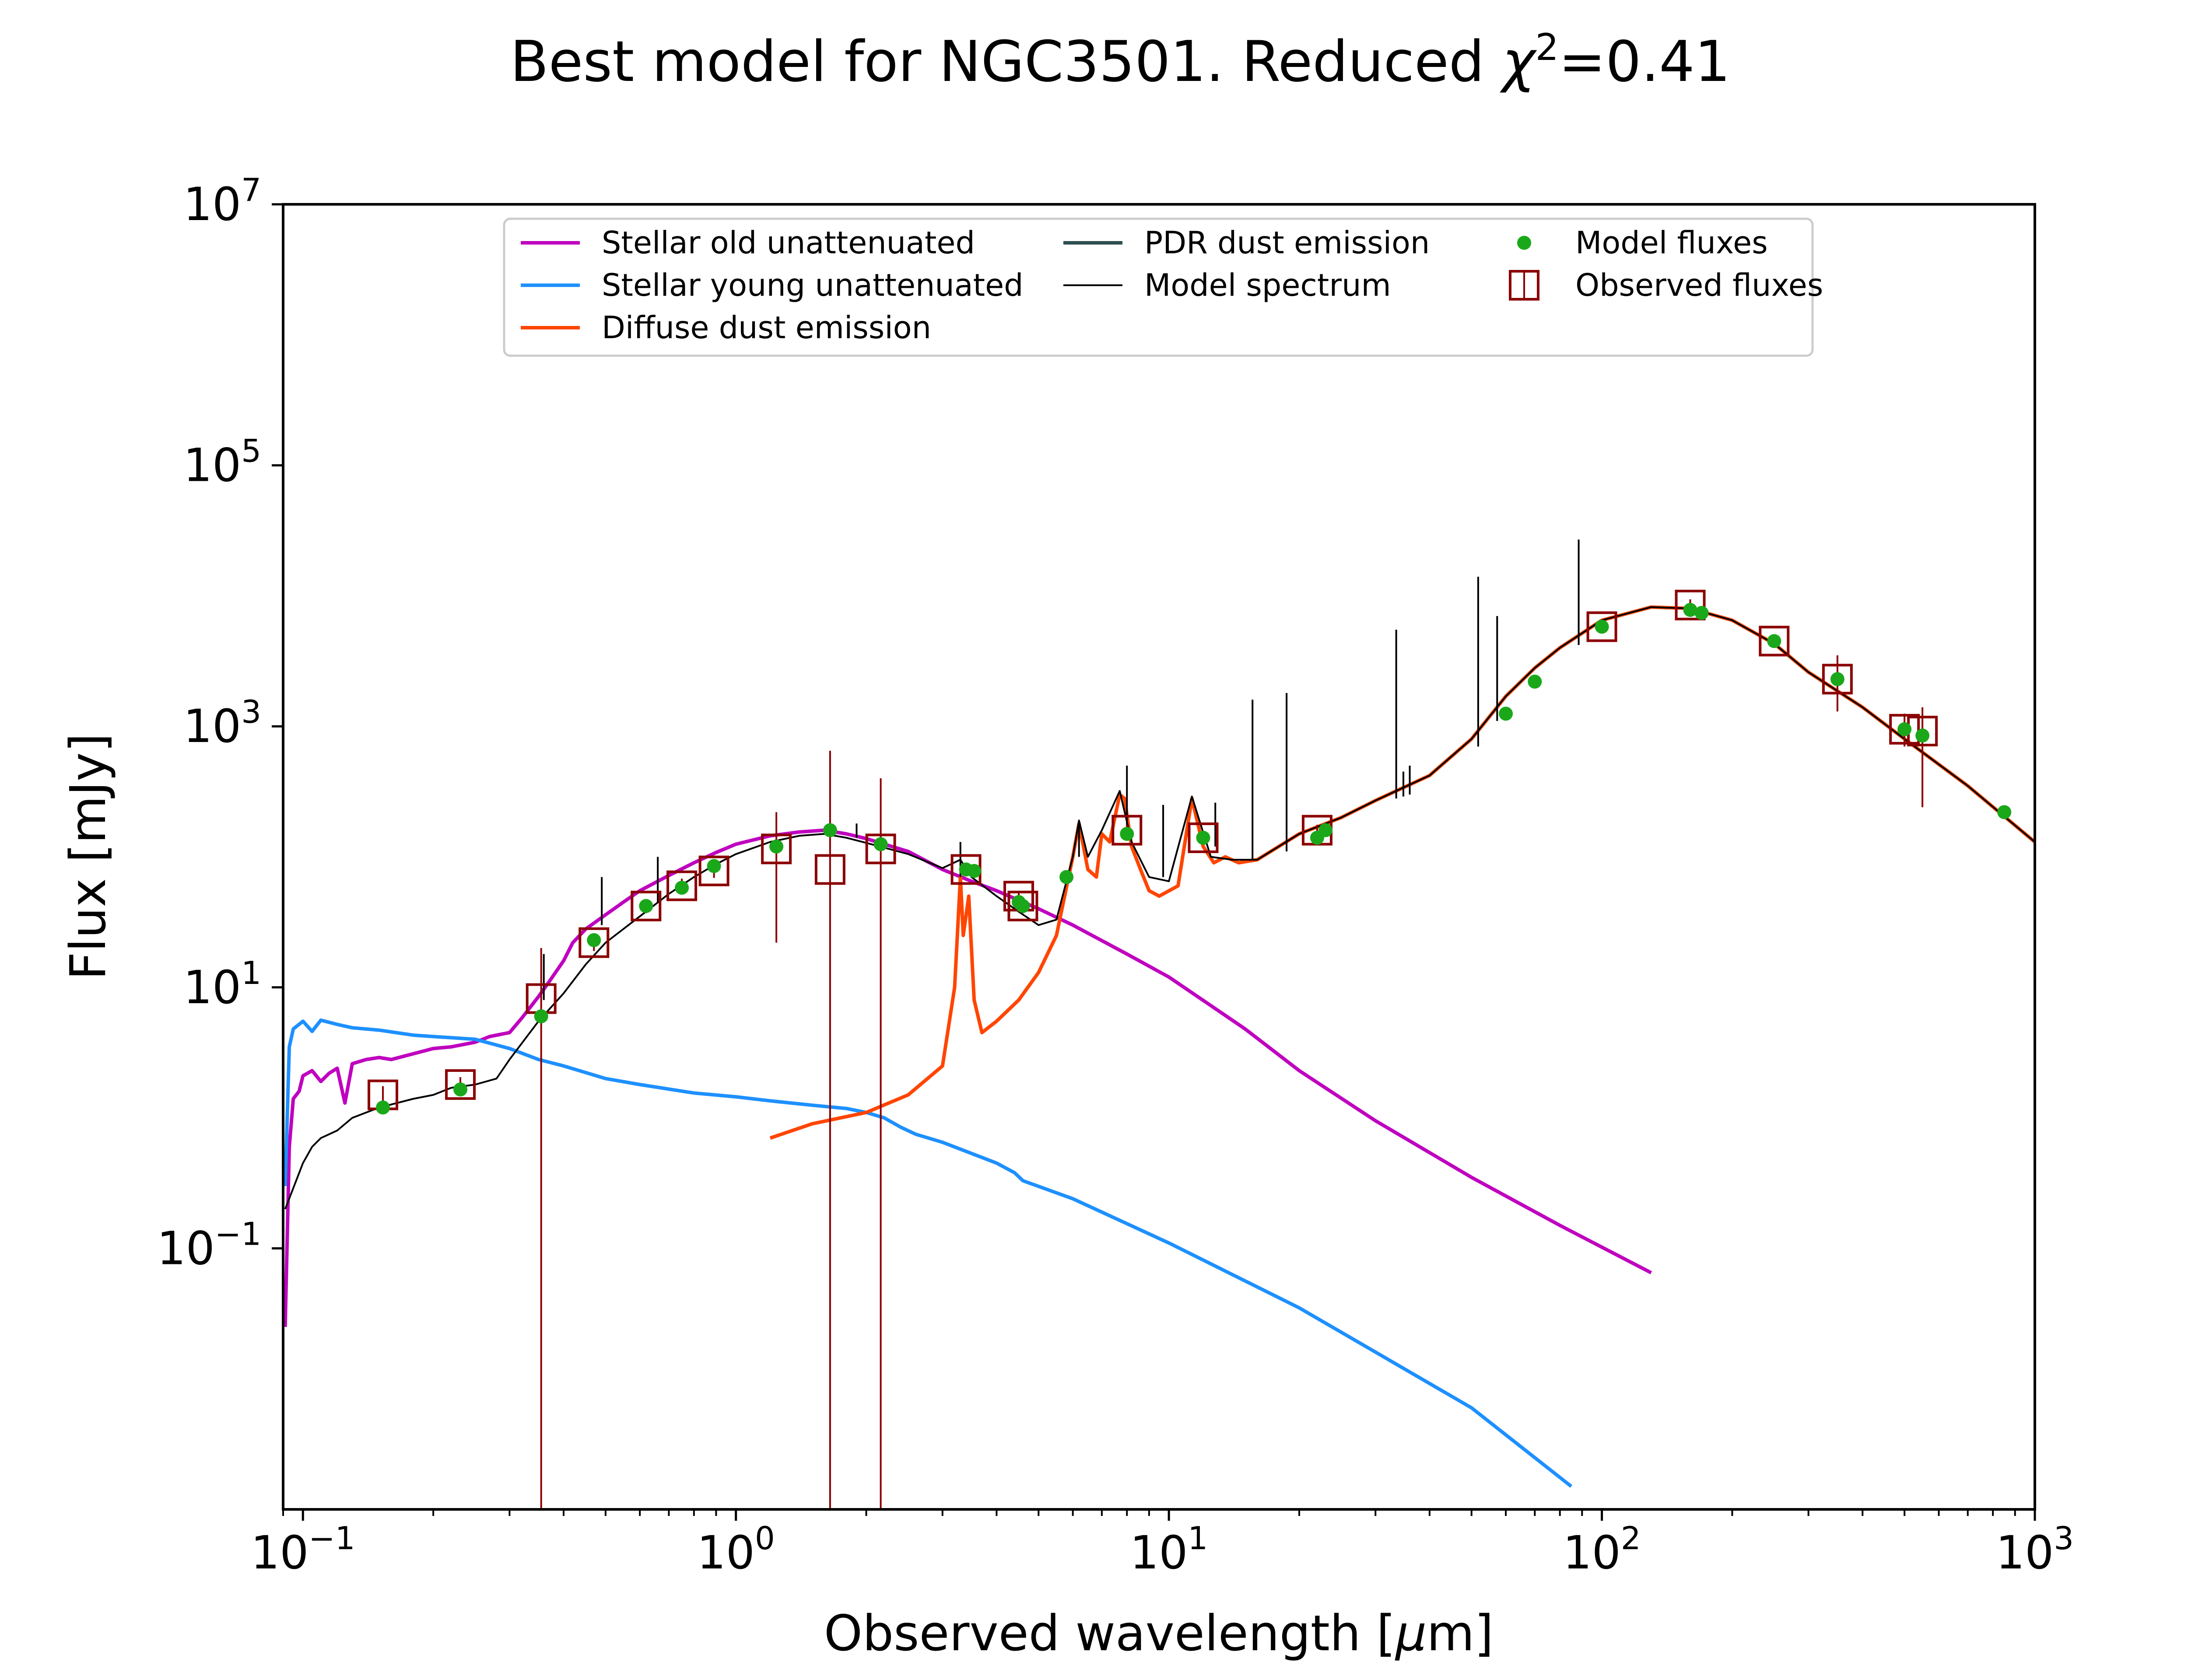  I want to click on legend-label: Stellar young unattenuated, so click(813, 285).